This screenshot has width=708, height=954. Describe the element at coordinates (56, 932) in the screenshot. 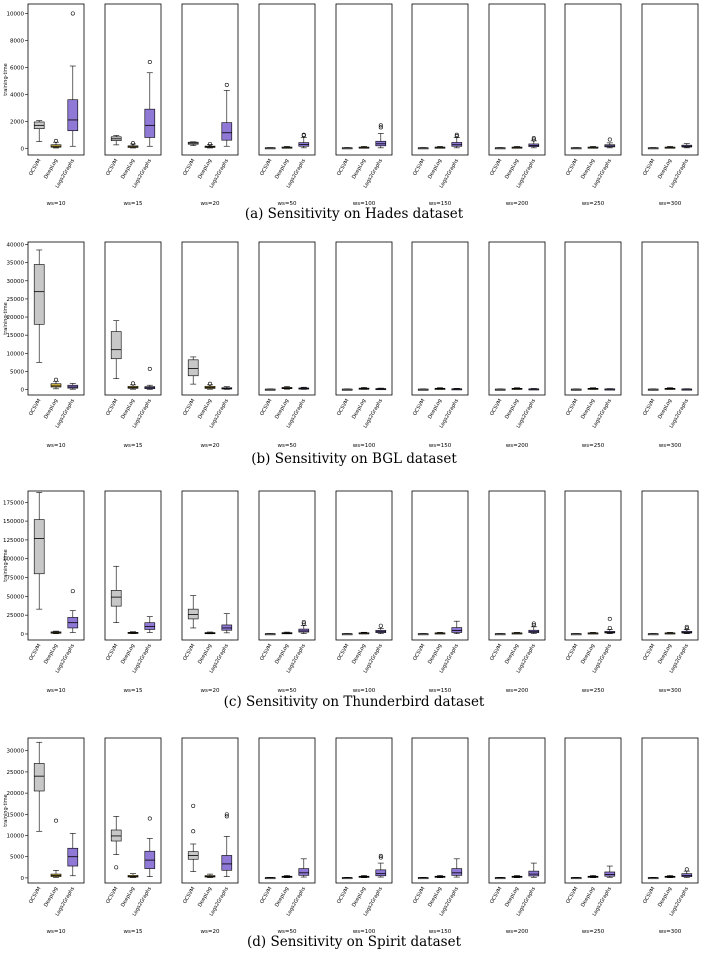

I see `panel-label: ws=10` at that location.